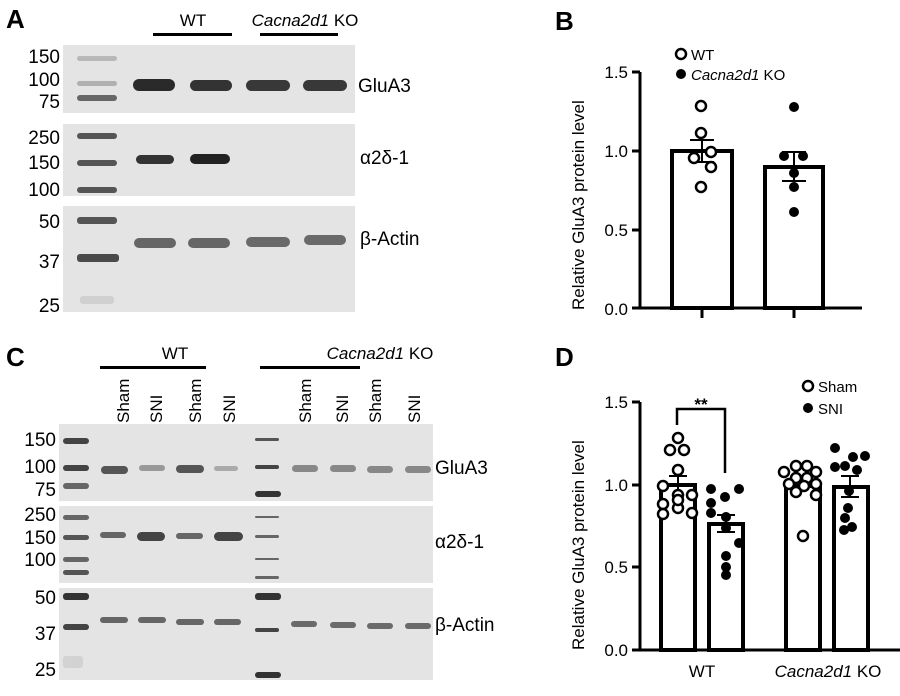 This screenshot has height=696, width=900. Describe the element at coordinates (701, 440) in the screenshot. I see `significance-bracket` at that location.